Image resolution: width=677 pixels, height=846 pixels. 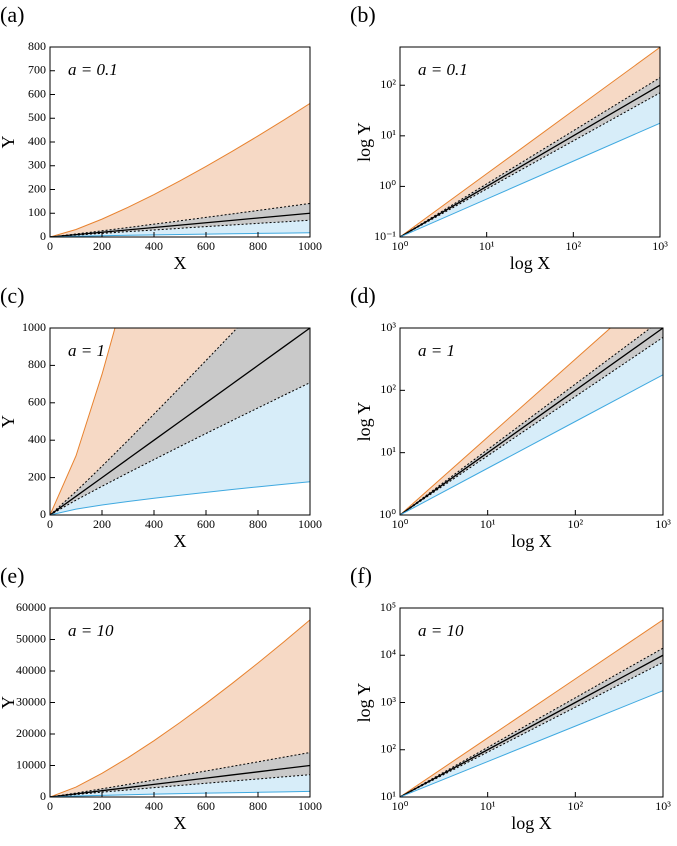 What do you see at coordinates (12, 575) in the screenshot?
I see `panel-label: (e)` at bounding box center [12, 575].